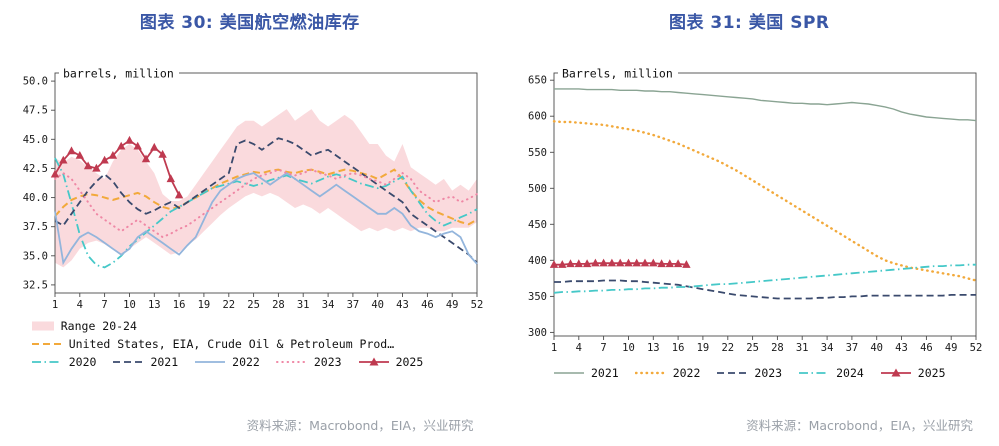 This screenshot has height=446, width=999. Describe the element at coordinates (537, 297) in the screenshot. I see `svg-text: 350` at that location.